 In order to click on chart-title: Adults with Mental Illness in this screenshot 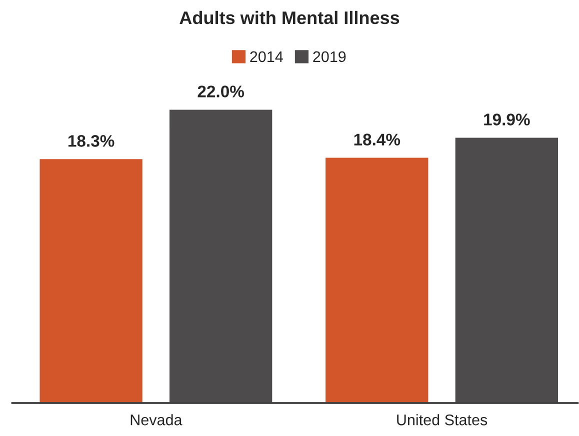, I will do `click(290, 17)`.